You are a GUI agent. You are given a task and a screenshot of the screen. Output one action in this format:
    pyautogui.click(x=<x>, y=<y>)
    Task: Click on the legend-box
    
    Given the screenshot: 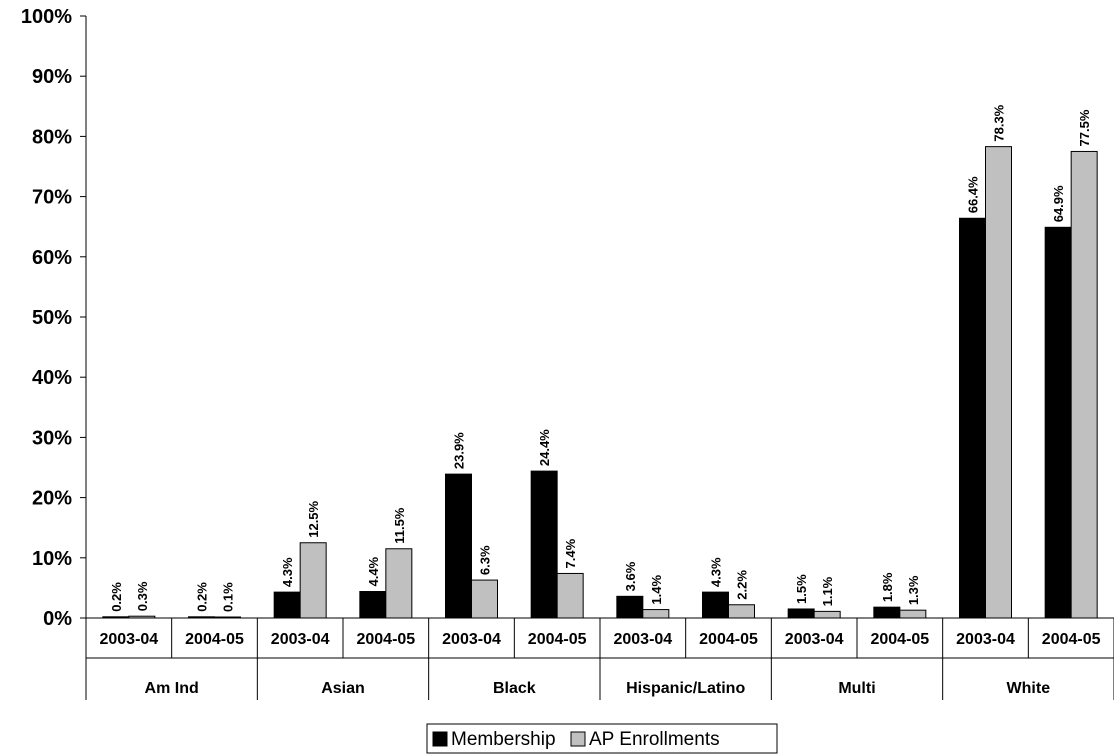 What is the action you would take?
    pyautogui.click(x=602, y=738)
    